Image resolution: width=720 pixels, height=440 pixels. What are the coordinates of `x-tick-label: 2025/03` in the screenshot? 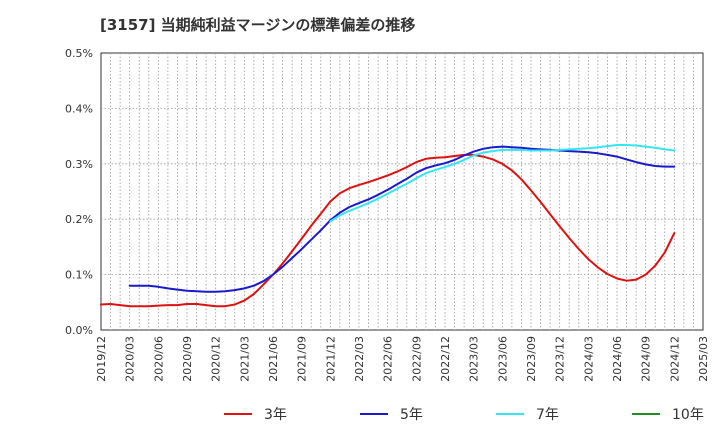 It's located at (703, 359).